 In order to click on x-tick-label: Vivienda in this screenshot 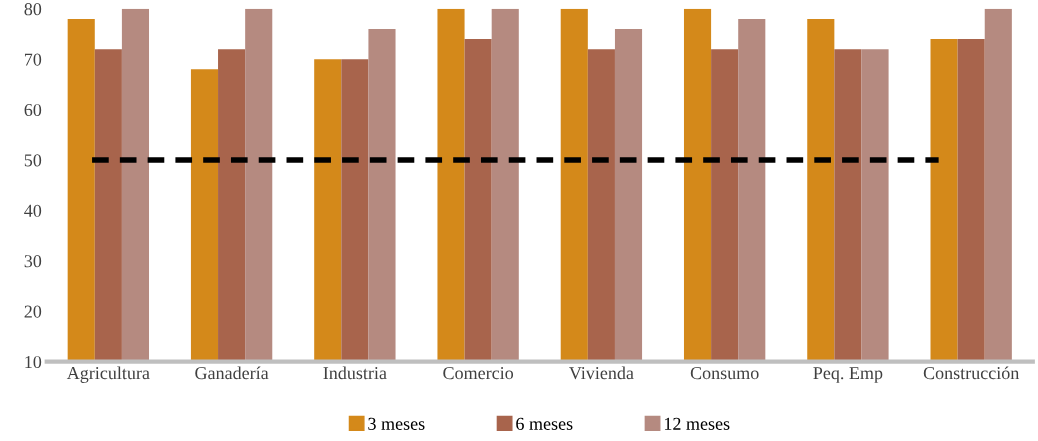, I will do `click(601, 373)`.